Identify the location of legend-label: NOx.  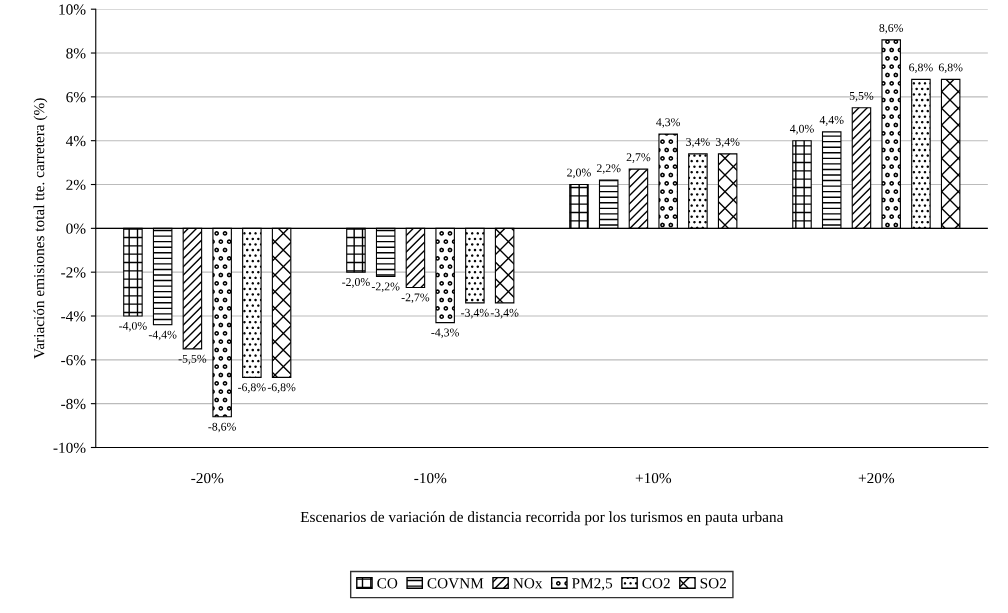
(528, 583).